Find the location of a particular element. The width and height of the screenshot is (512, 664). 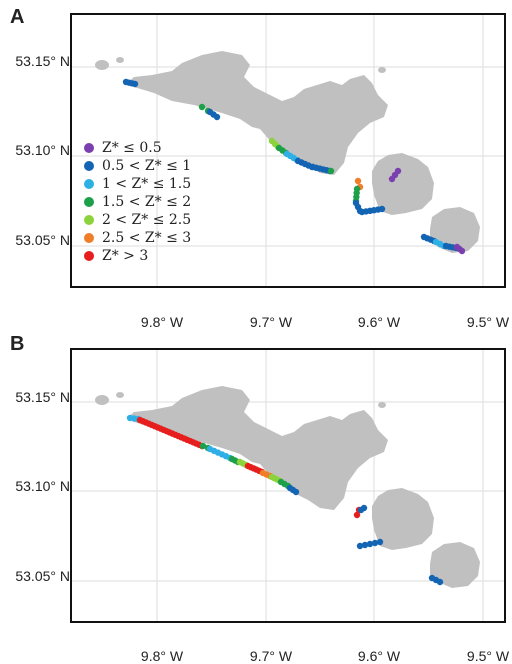

legend-item: Z* ≤ 0.5 is located at coordinates (137, 148).